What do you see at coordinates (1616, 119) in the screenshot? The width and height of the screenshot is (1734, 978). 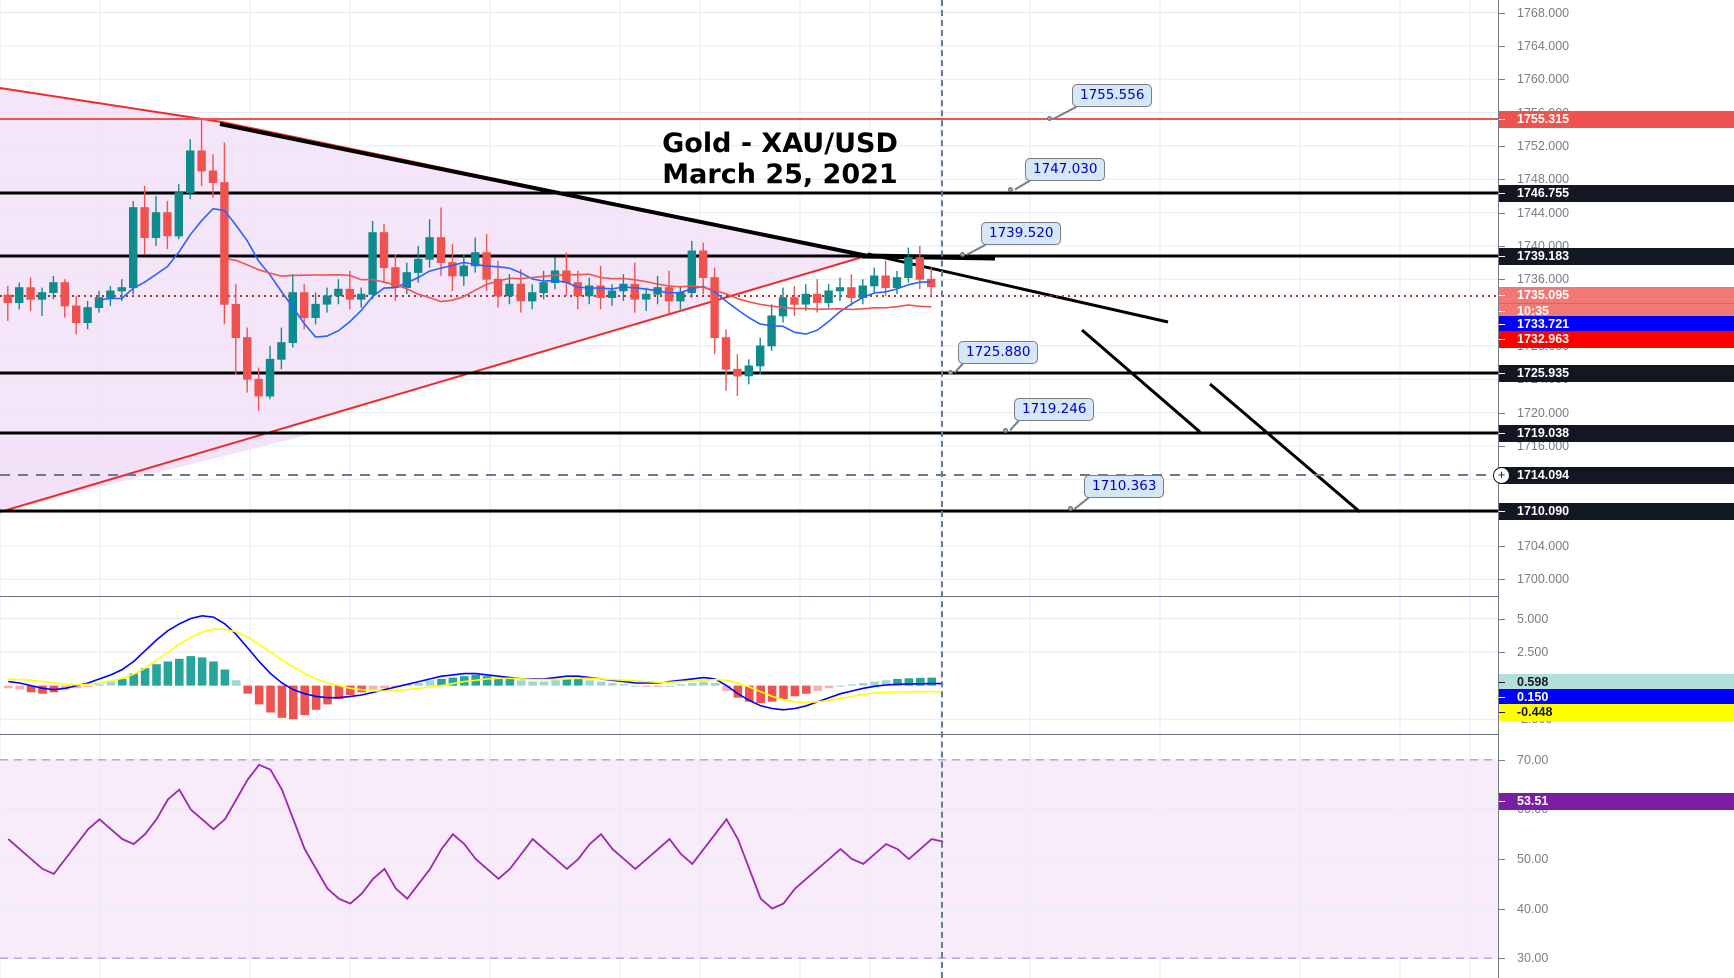 I see `price-badge-1755.315: 1755.315` at bounding box center [1616, 119].